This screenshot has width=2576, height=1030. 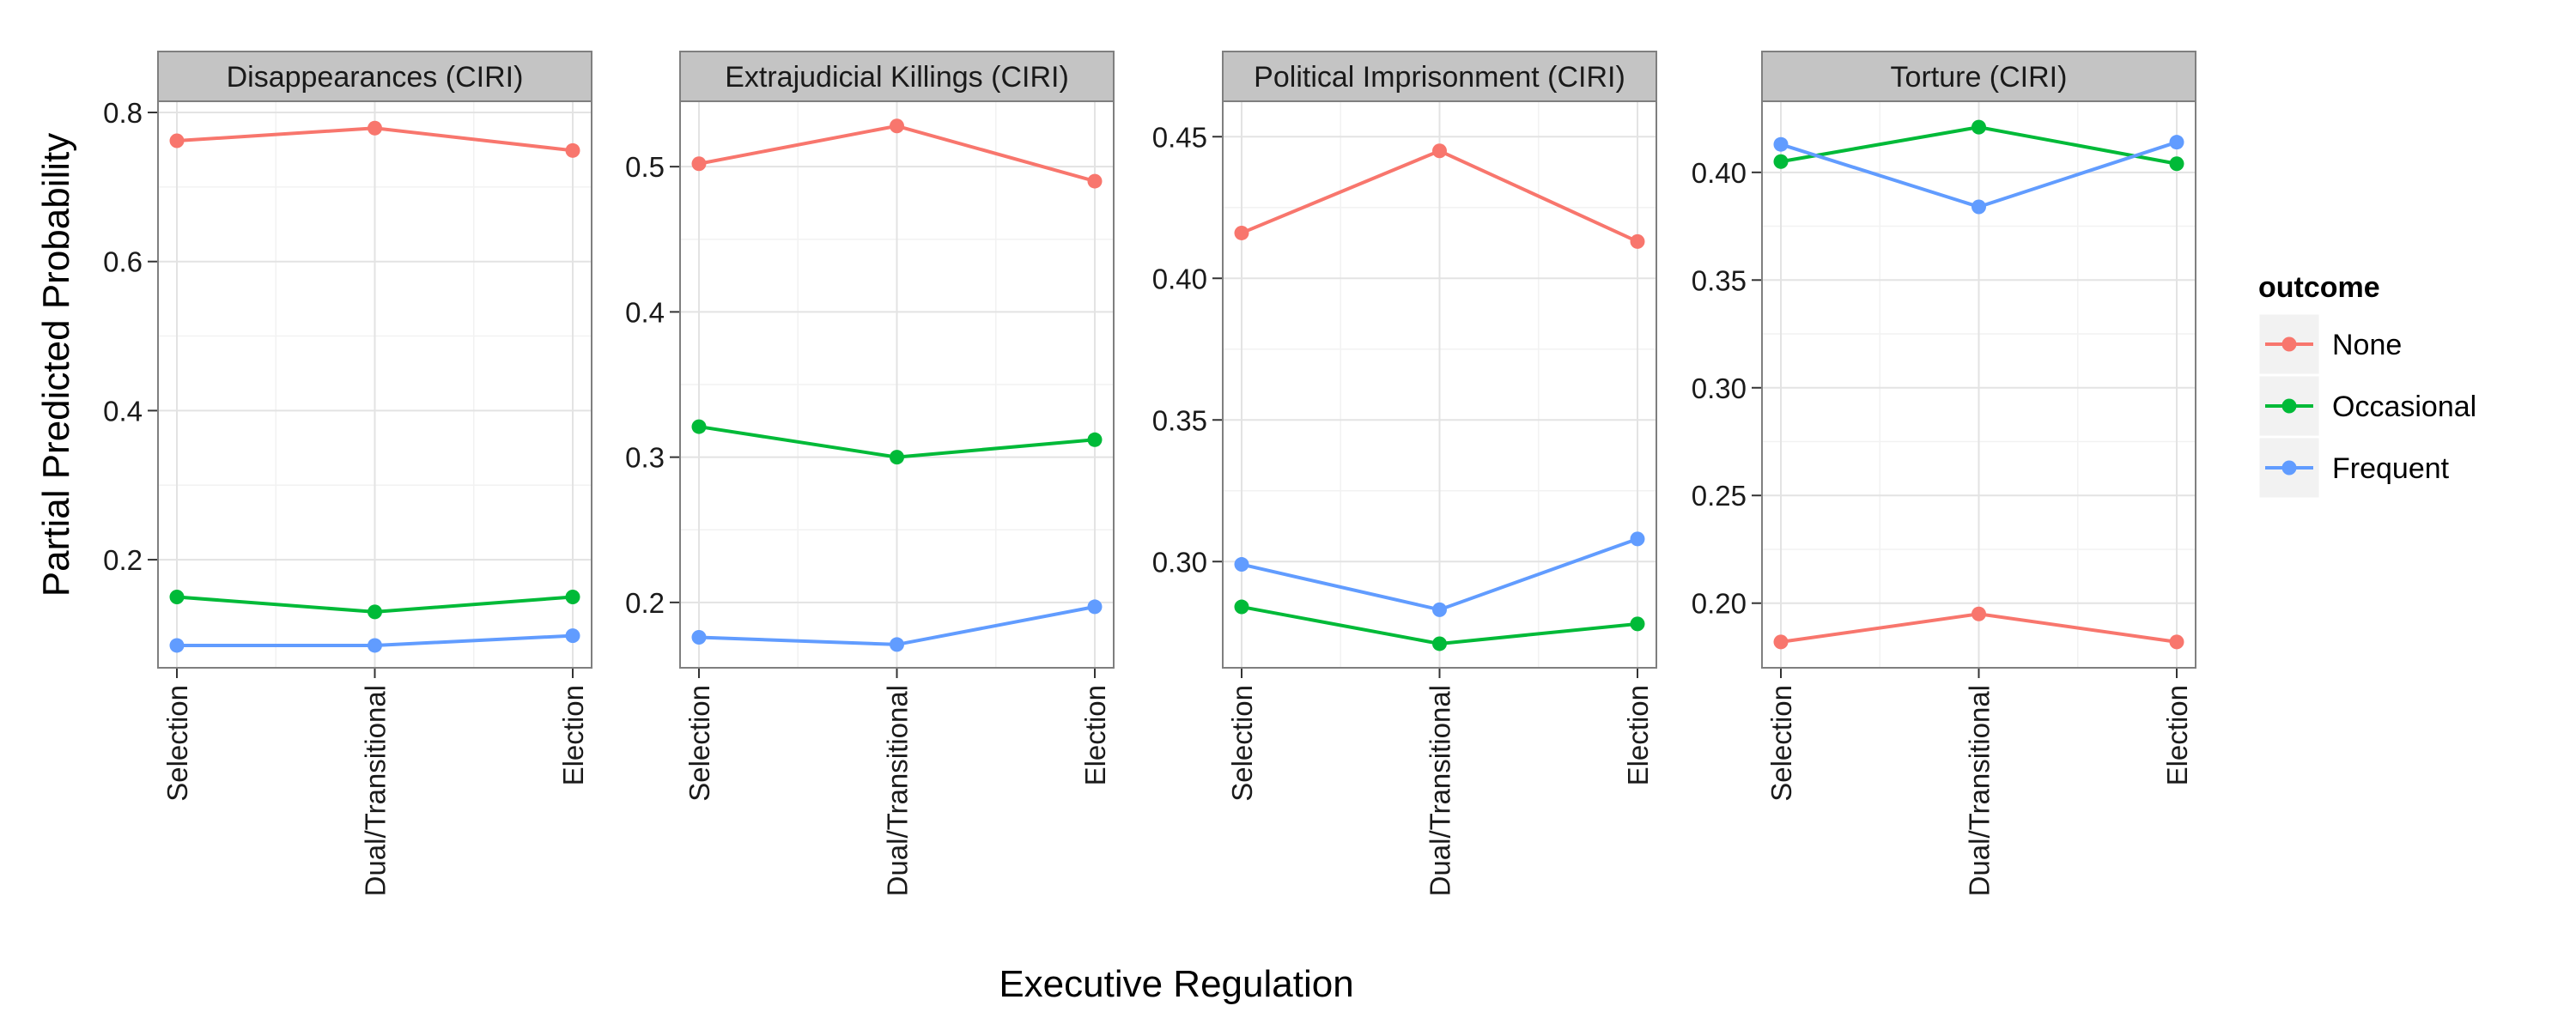 I want to click on facet-strip-label: Political Imprisonment (CIRI), so click(x=1440, y=77).